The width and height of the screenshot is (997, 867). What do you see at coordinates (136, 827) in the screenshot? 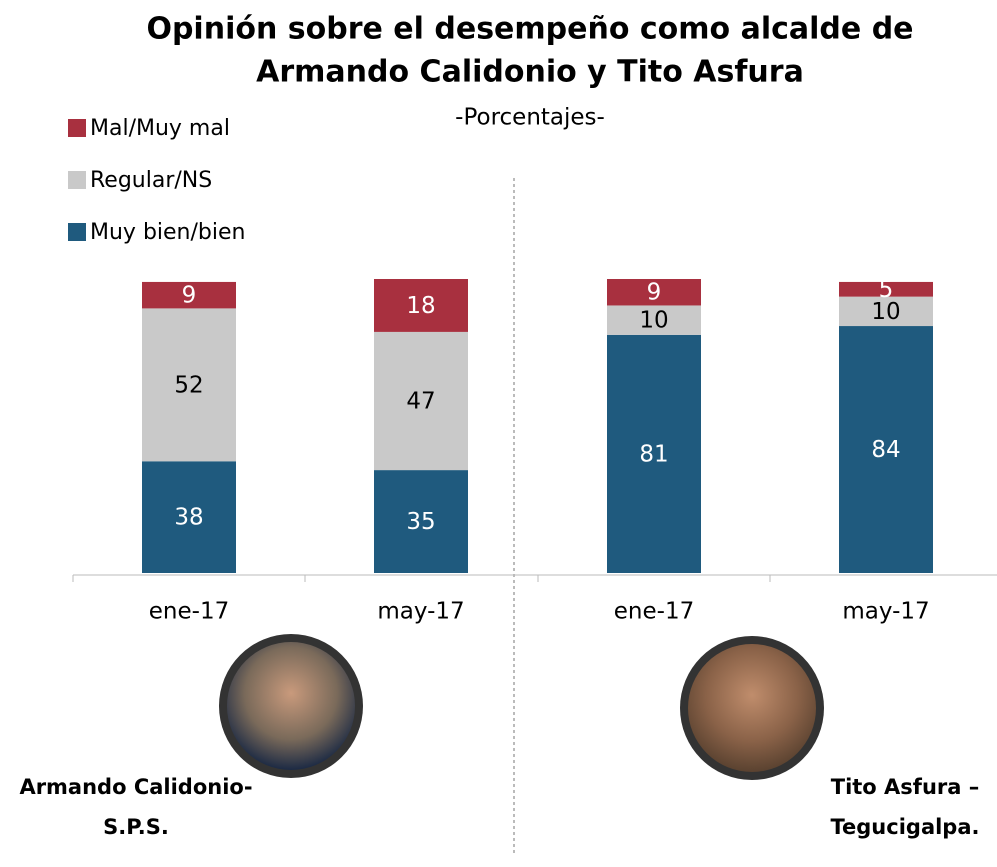
I see `caption: S.P.S.` at bounding box center [136, 827].